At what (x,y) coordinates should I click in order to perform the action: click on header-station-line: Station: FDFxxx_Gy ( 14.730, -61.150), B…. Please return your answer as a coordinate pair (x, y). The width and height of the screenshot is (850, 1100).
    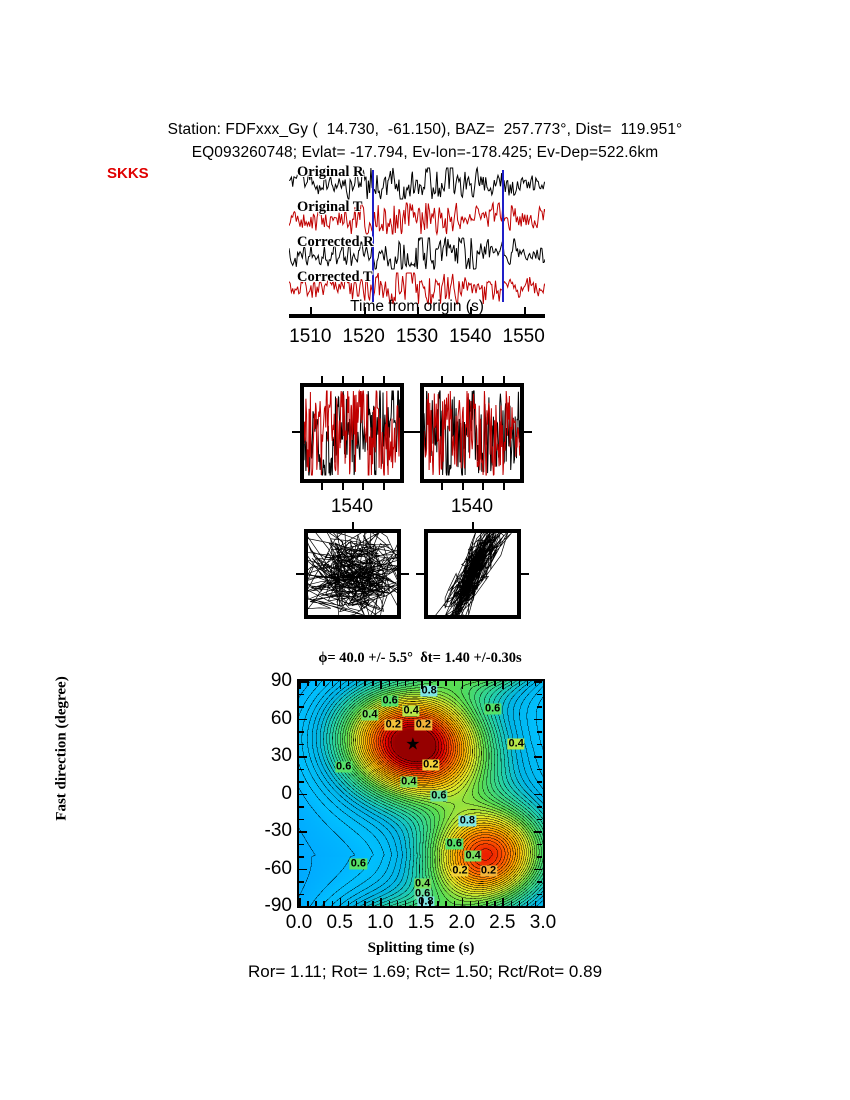
    Looking at the image, I should click on (425, 129).